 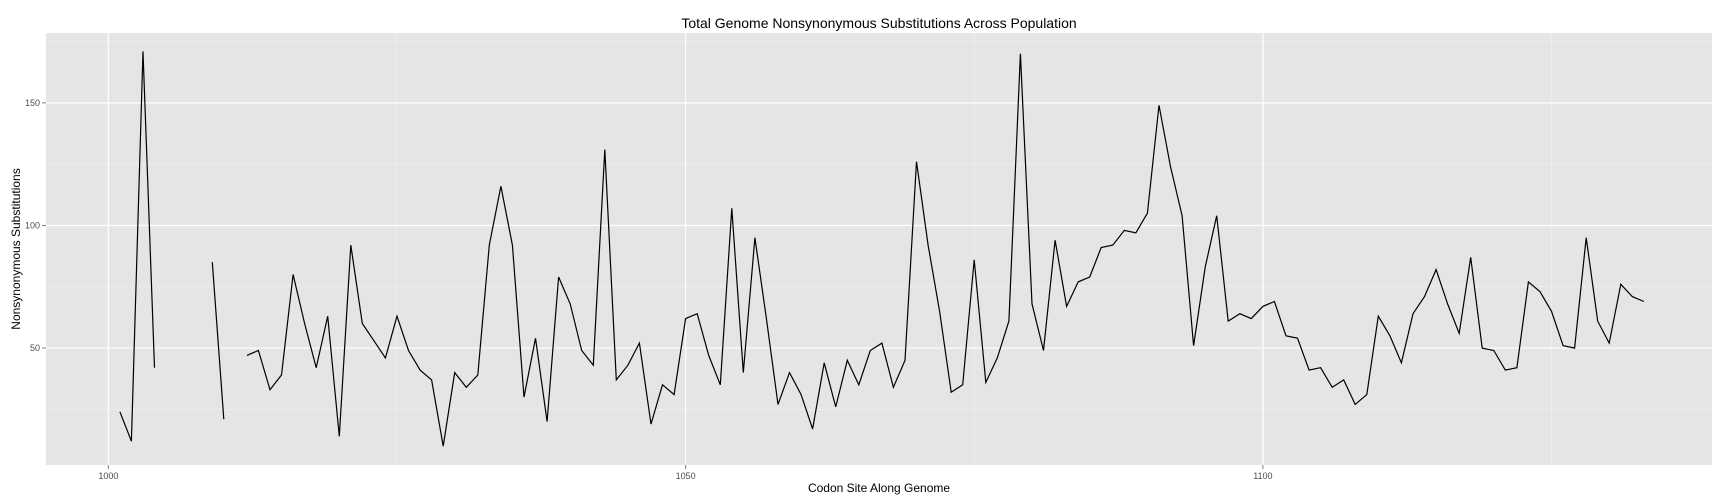 What do you see at coordinates (686, 476) in the screenshot?
I see `x-tick-label: 1050` at bounding box center [686, 476].